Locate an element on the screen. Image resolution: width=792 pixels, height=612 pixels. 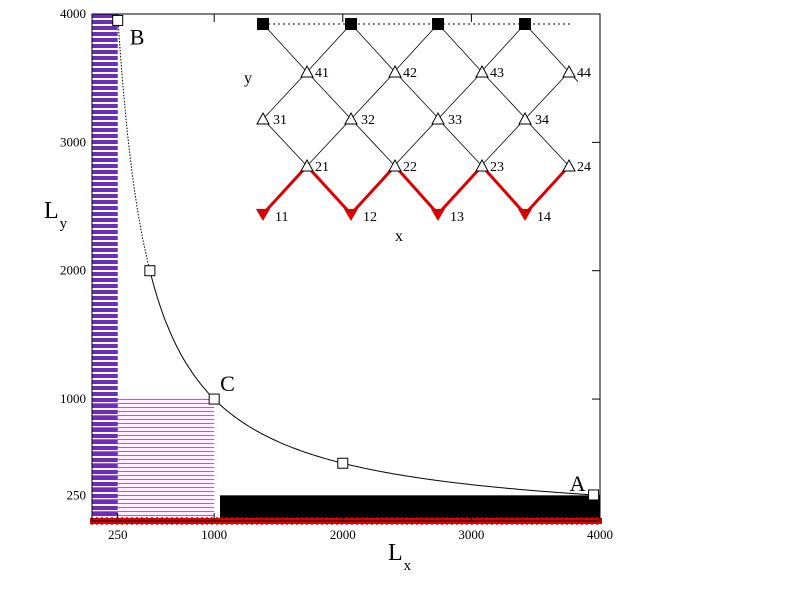
y-tick-label: 2000 is located at coordinates (73, 270).